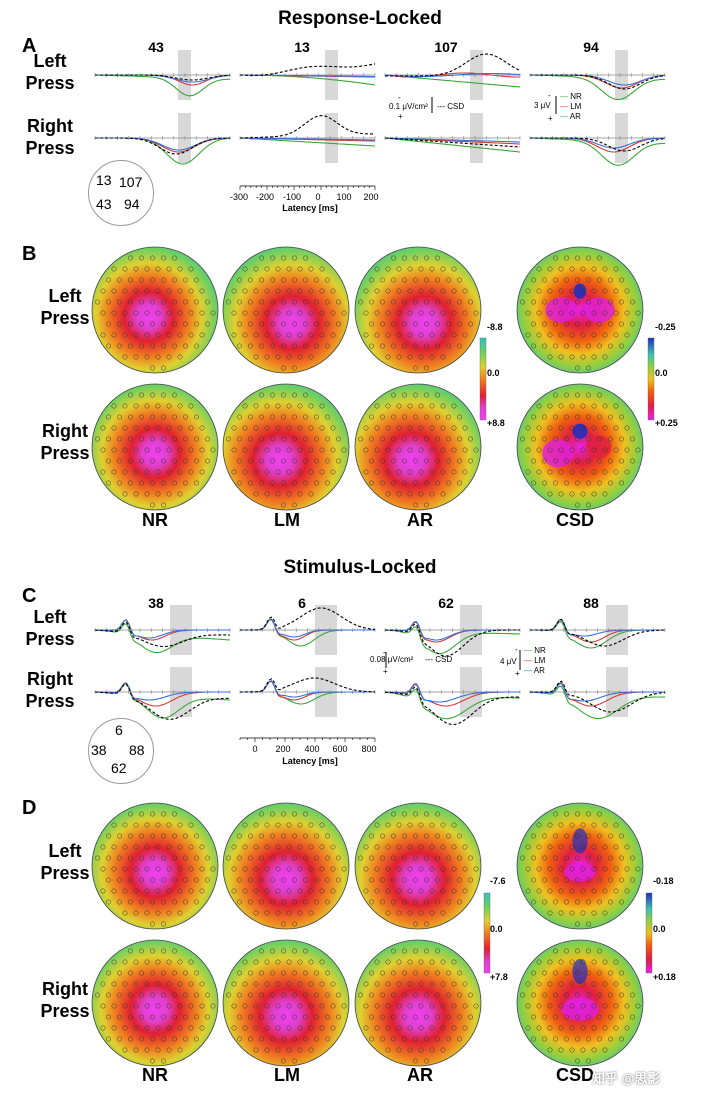  I want to click on trace-ar, so click(452, 631).